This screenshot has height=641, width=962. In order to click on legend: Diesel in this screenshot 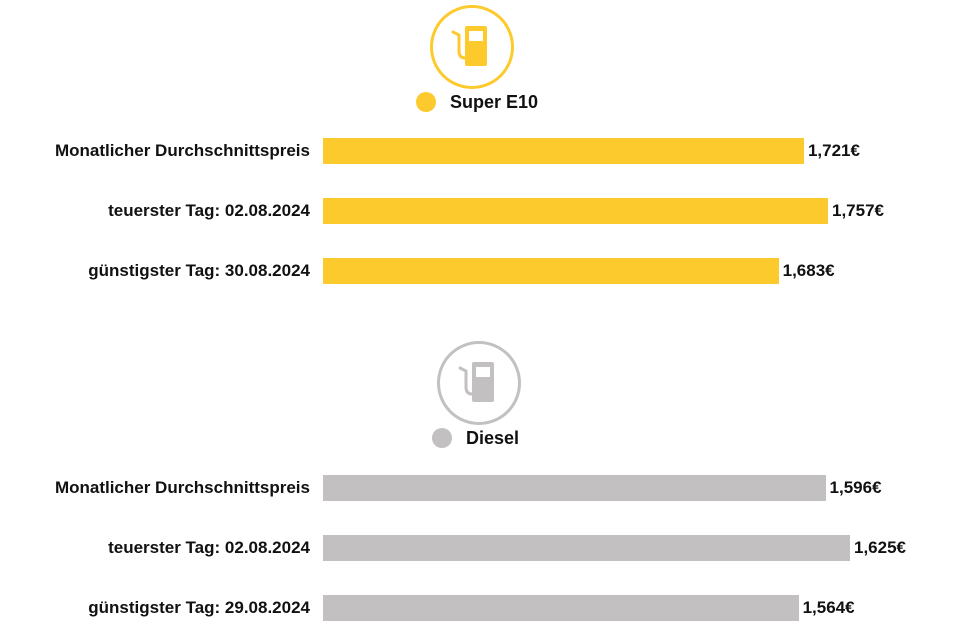, I will do `click(475, 438)`.